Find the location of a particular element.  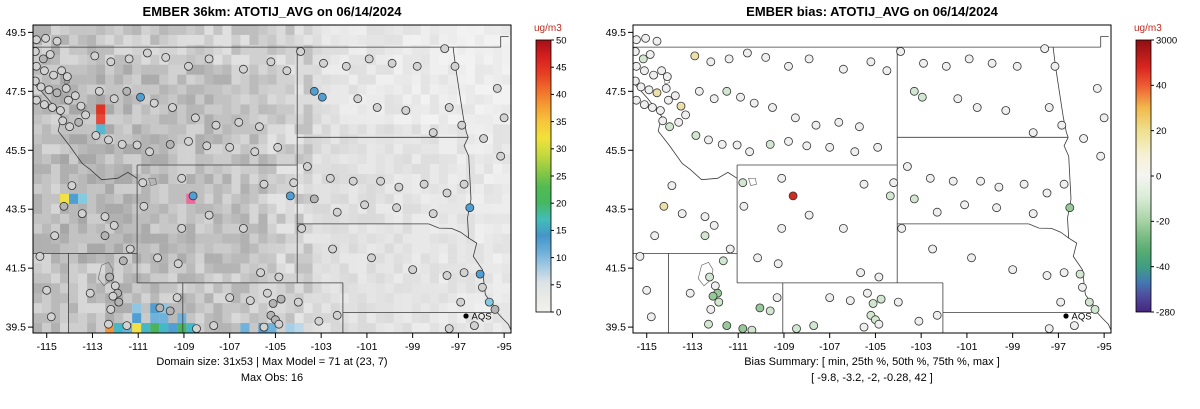

y-axis: 39.5 41.5 43.5 45.5 47.5 49.5 is located at coordinates (619, 180).